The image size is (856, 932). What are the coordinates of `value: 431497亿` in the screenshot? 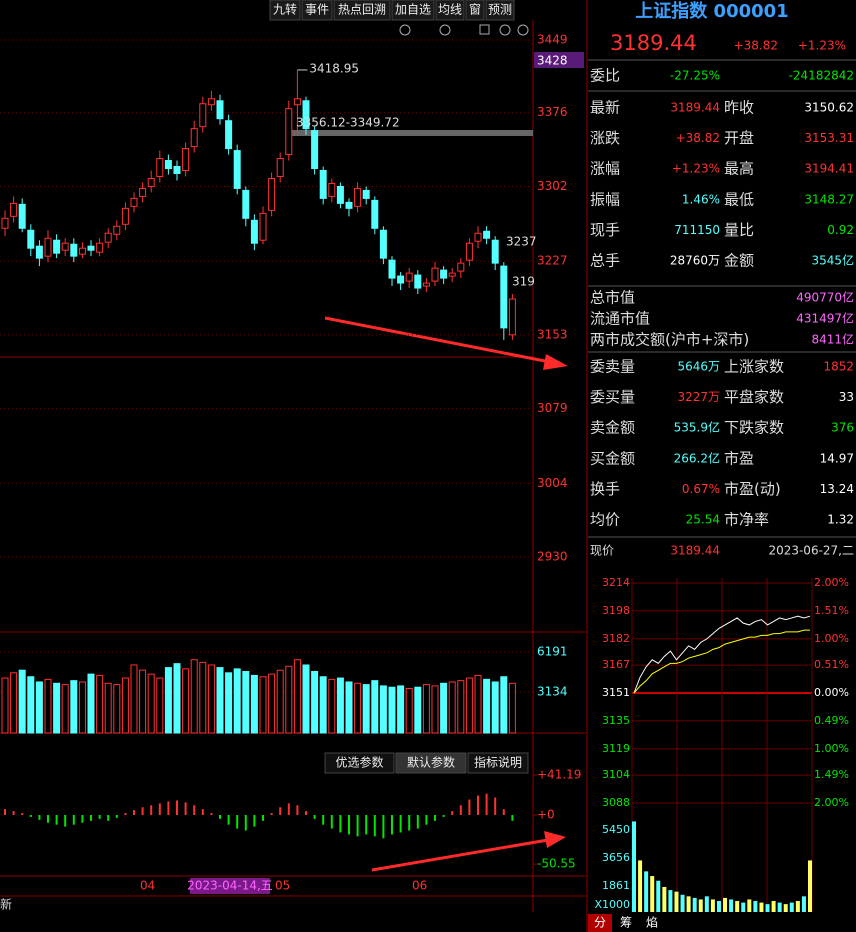 It's located at (825, 318).